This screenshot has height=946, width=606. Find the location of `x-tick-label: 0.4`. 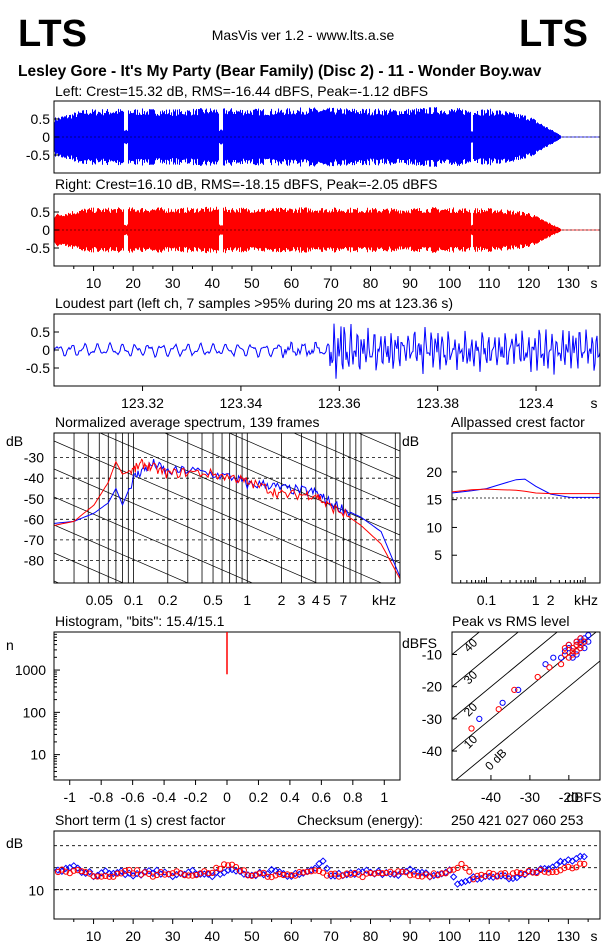

x-tick-label: 0.4 is located at coordinates (290, 797).